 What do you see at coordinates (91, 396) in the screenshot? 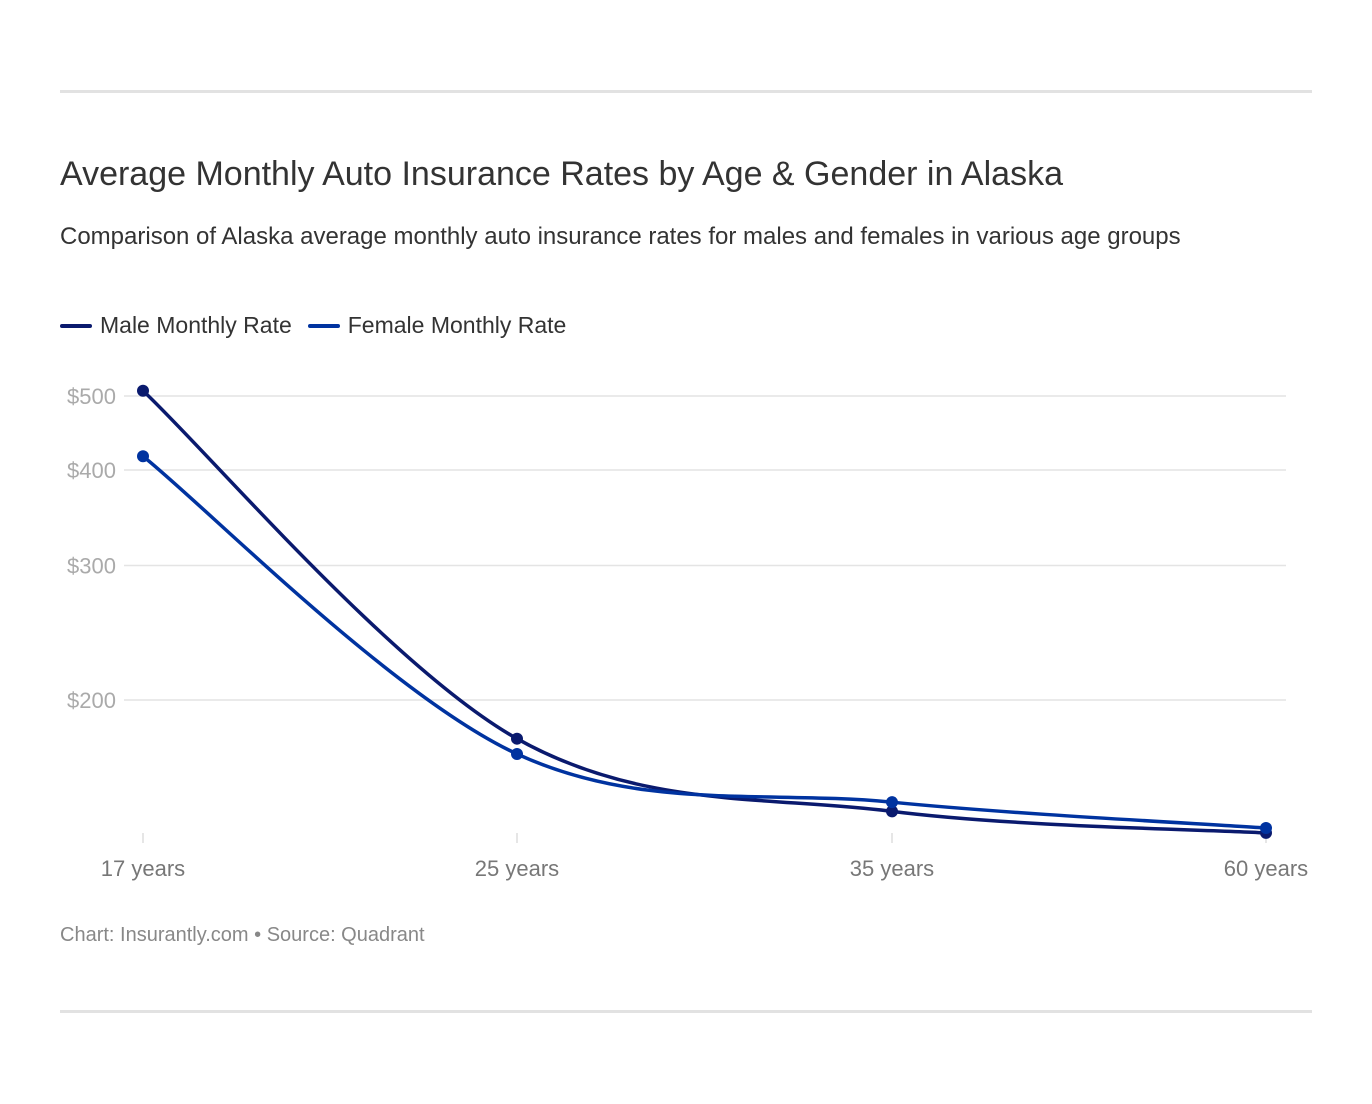
I see `y-tick-label: $500` at bounding box center [91, 396].